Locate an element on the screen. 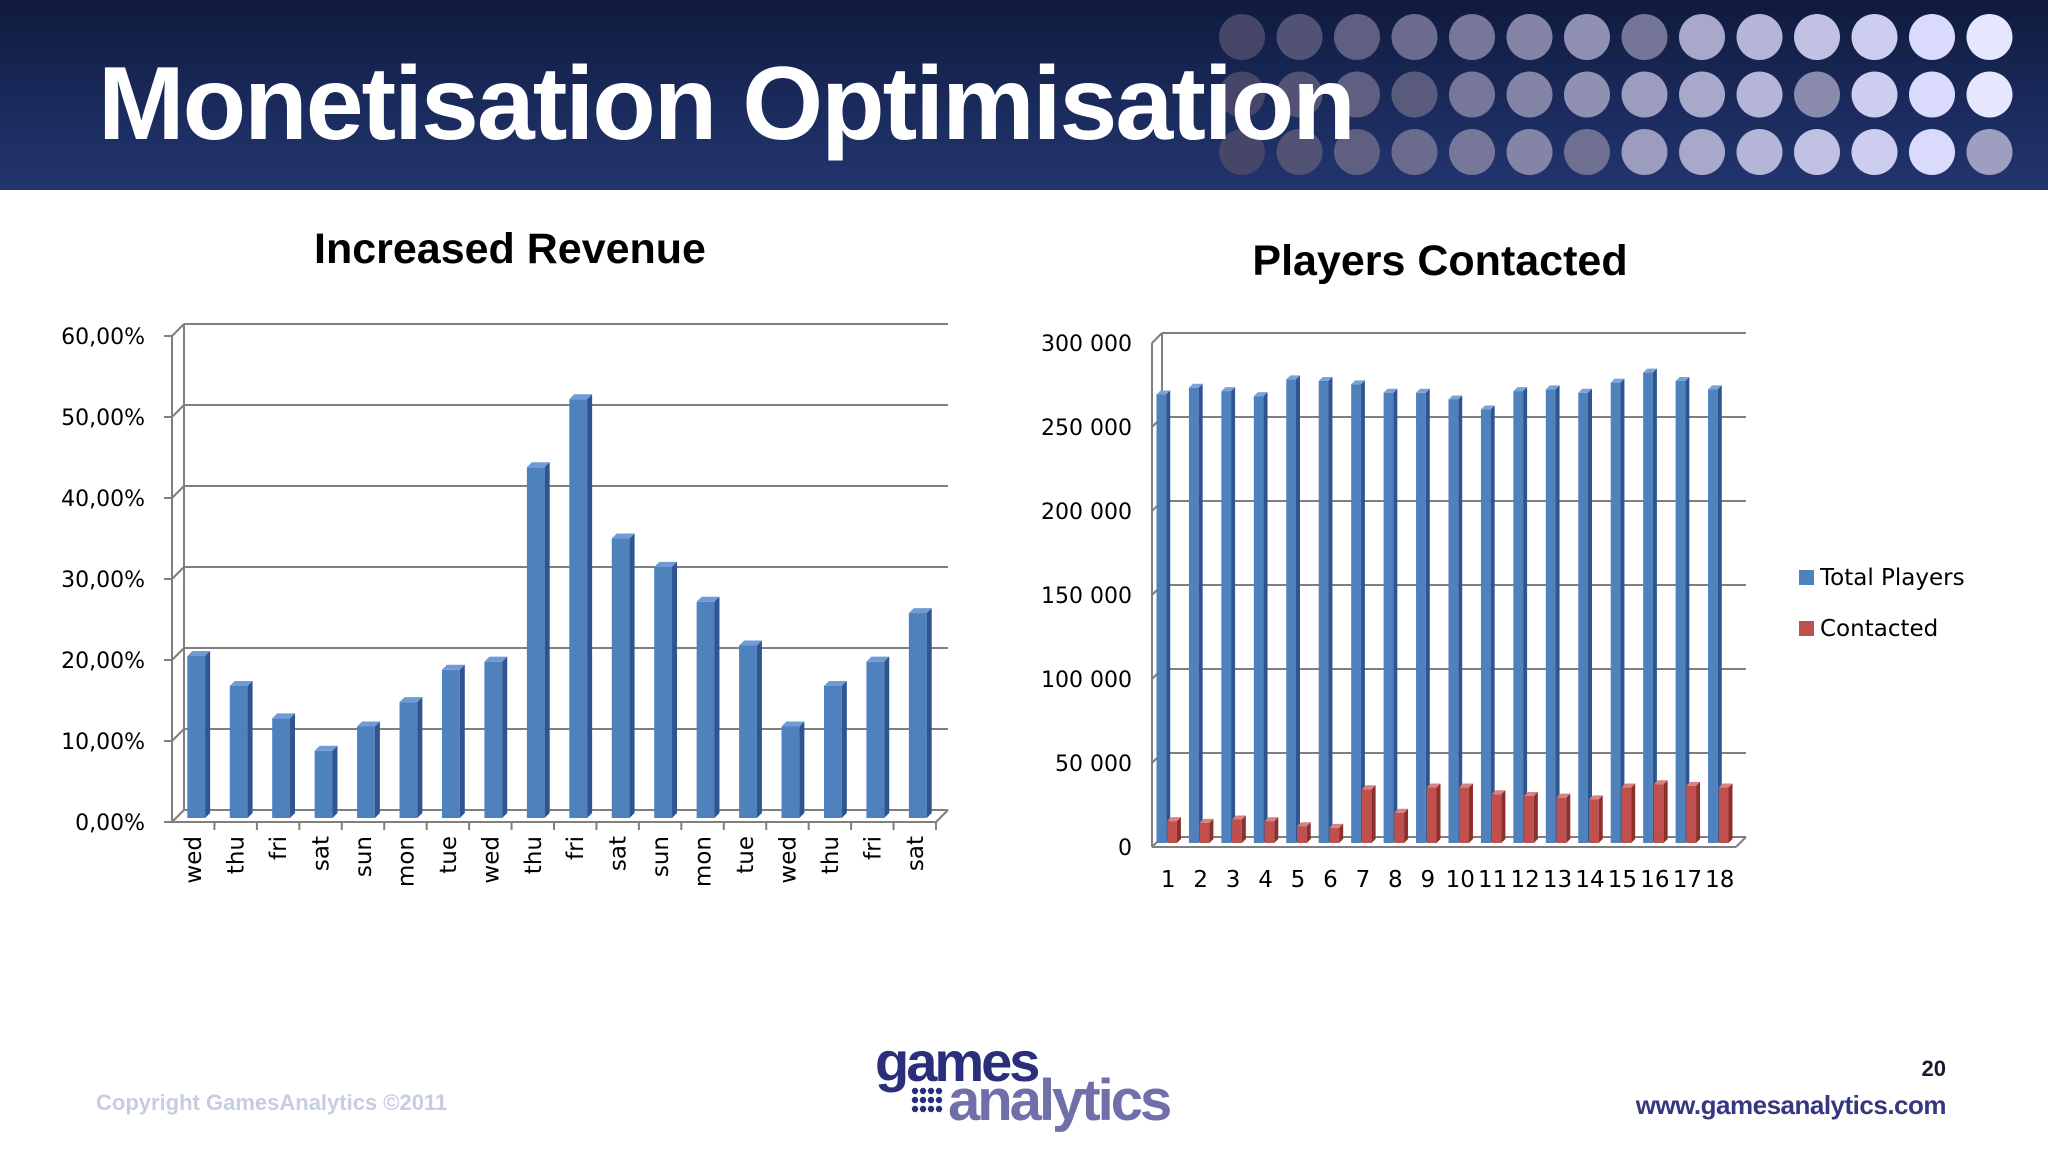 This screenshot has height=1152, width=2048. logo-text-games: games is located at coordinates (957, 1061).